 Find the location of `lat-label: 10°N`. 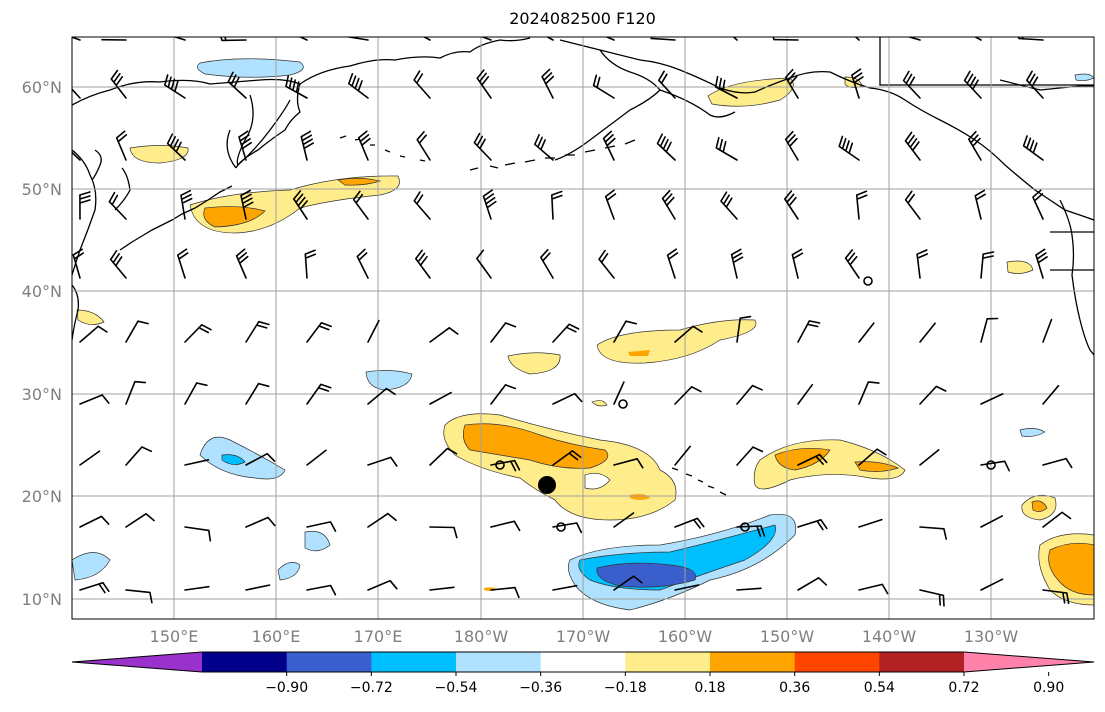

lat-label: 10°N is located at coordinates (42, 599).